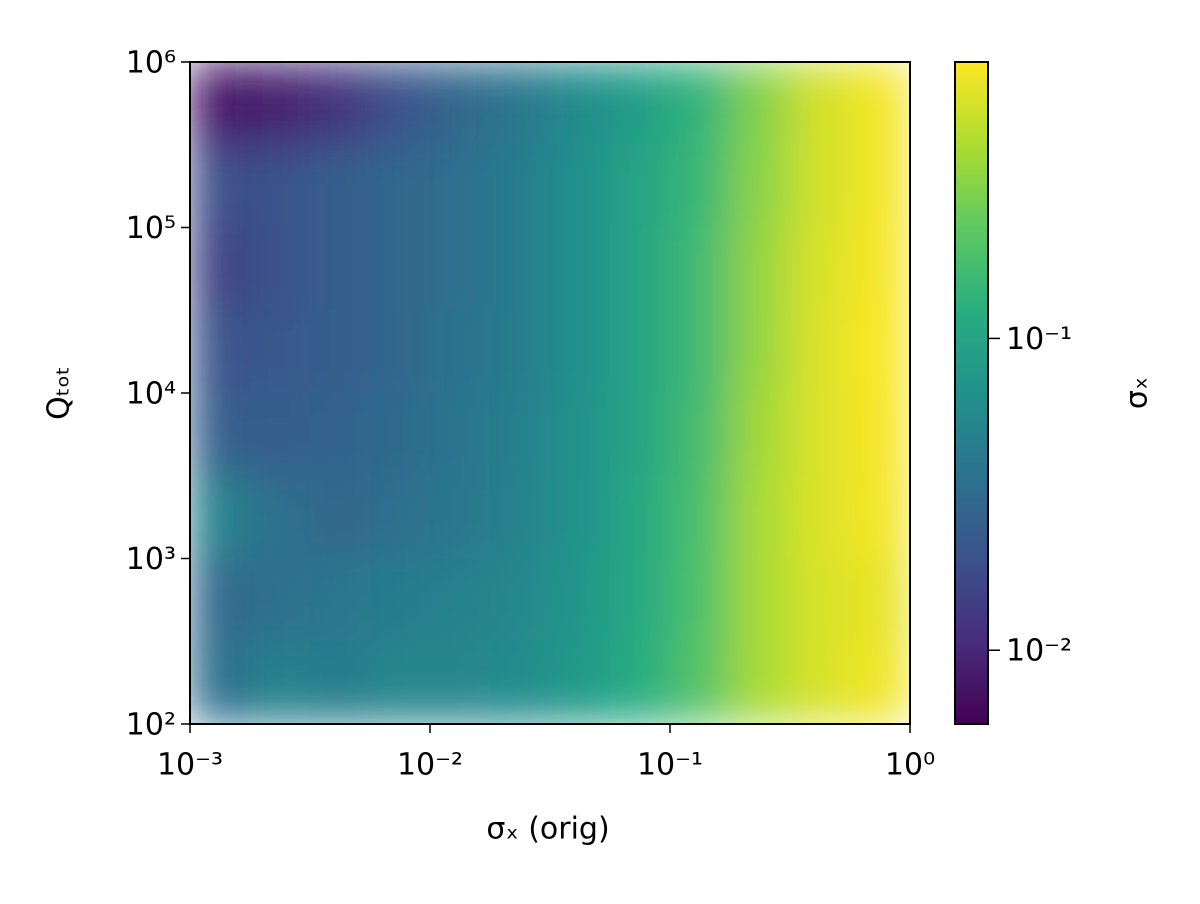 The width and height of the screenshot is (1200, 904). I want to click on colorbar-tick-label: 10⁻², so click(1039, 651).